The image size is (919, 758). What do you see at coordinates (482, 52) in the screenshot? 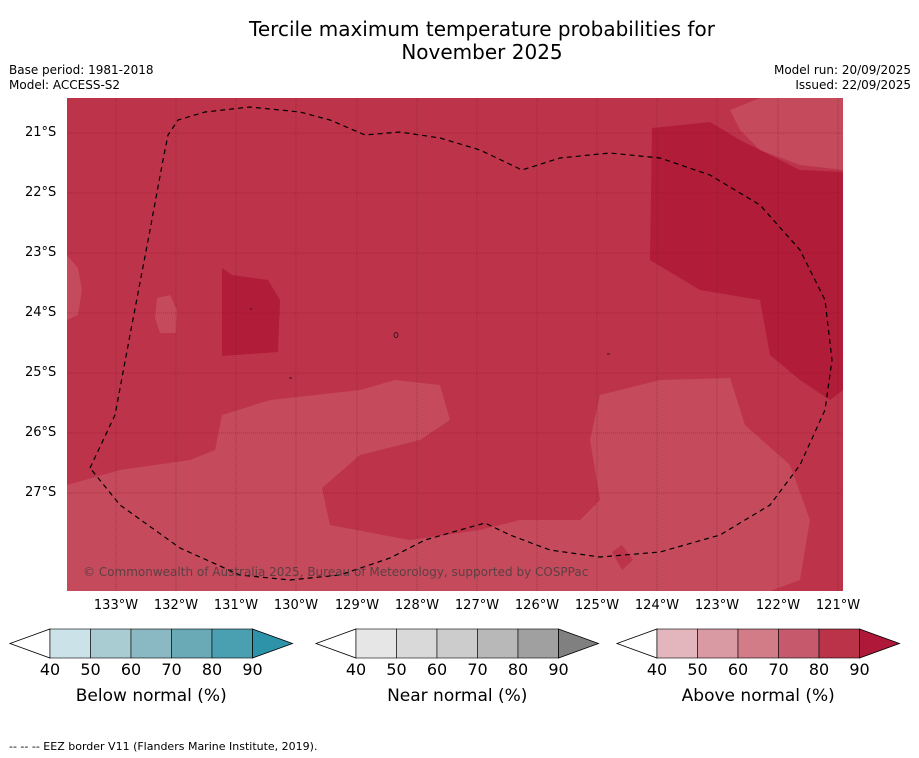
I see `title-line-2: November 2025` at bounding box center [482, 52].